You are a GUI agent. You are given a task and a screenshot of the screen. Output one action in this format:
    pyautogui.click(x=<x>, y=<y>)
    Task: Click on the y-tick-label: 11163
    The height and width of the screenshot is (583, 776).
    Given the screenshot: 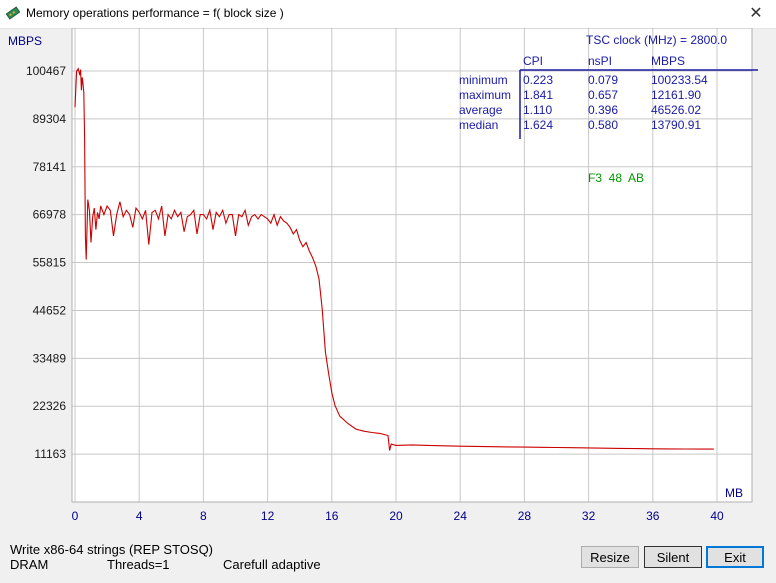 What is the action you would take?
    pyautogui.click(x=50, y=454)
    